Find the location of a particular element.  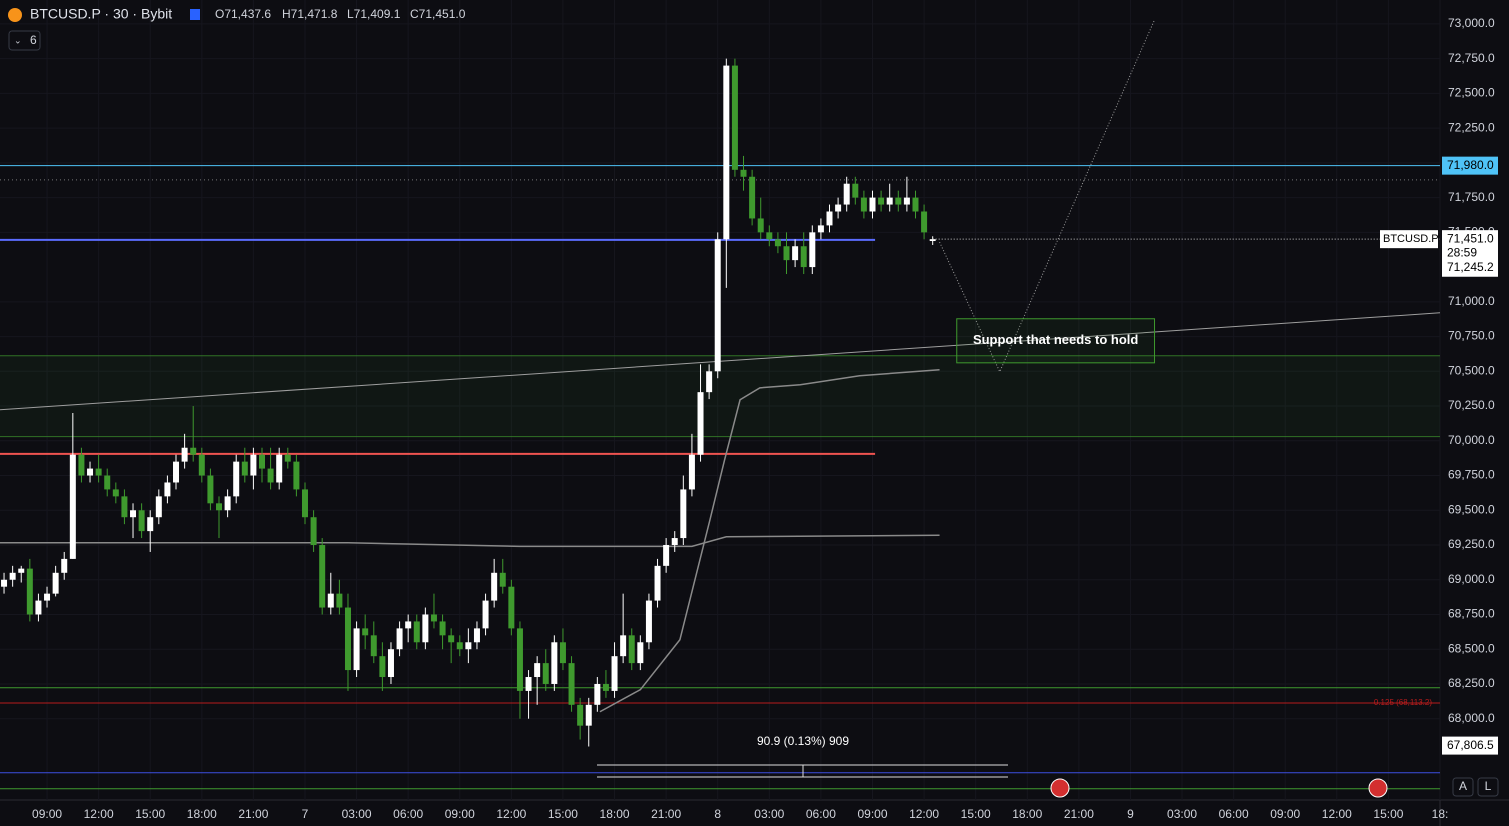

symbol-label: BTCUSD.P is located at coordinates (1411, 239).